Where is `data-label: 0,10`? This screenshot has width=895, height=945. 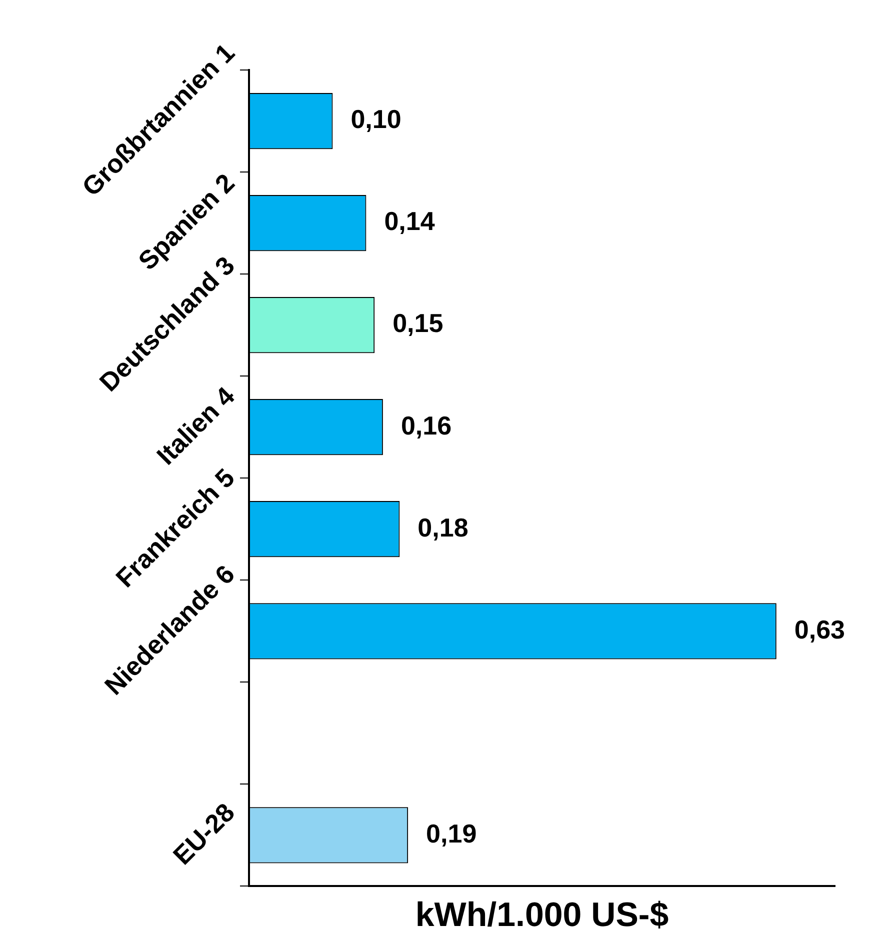 data-label: 0,10 is located at coordinates (376, 119).